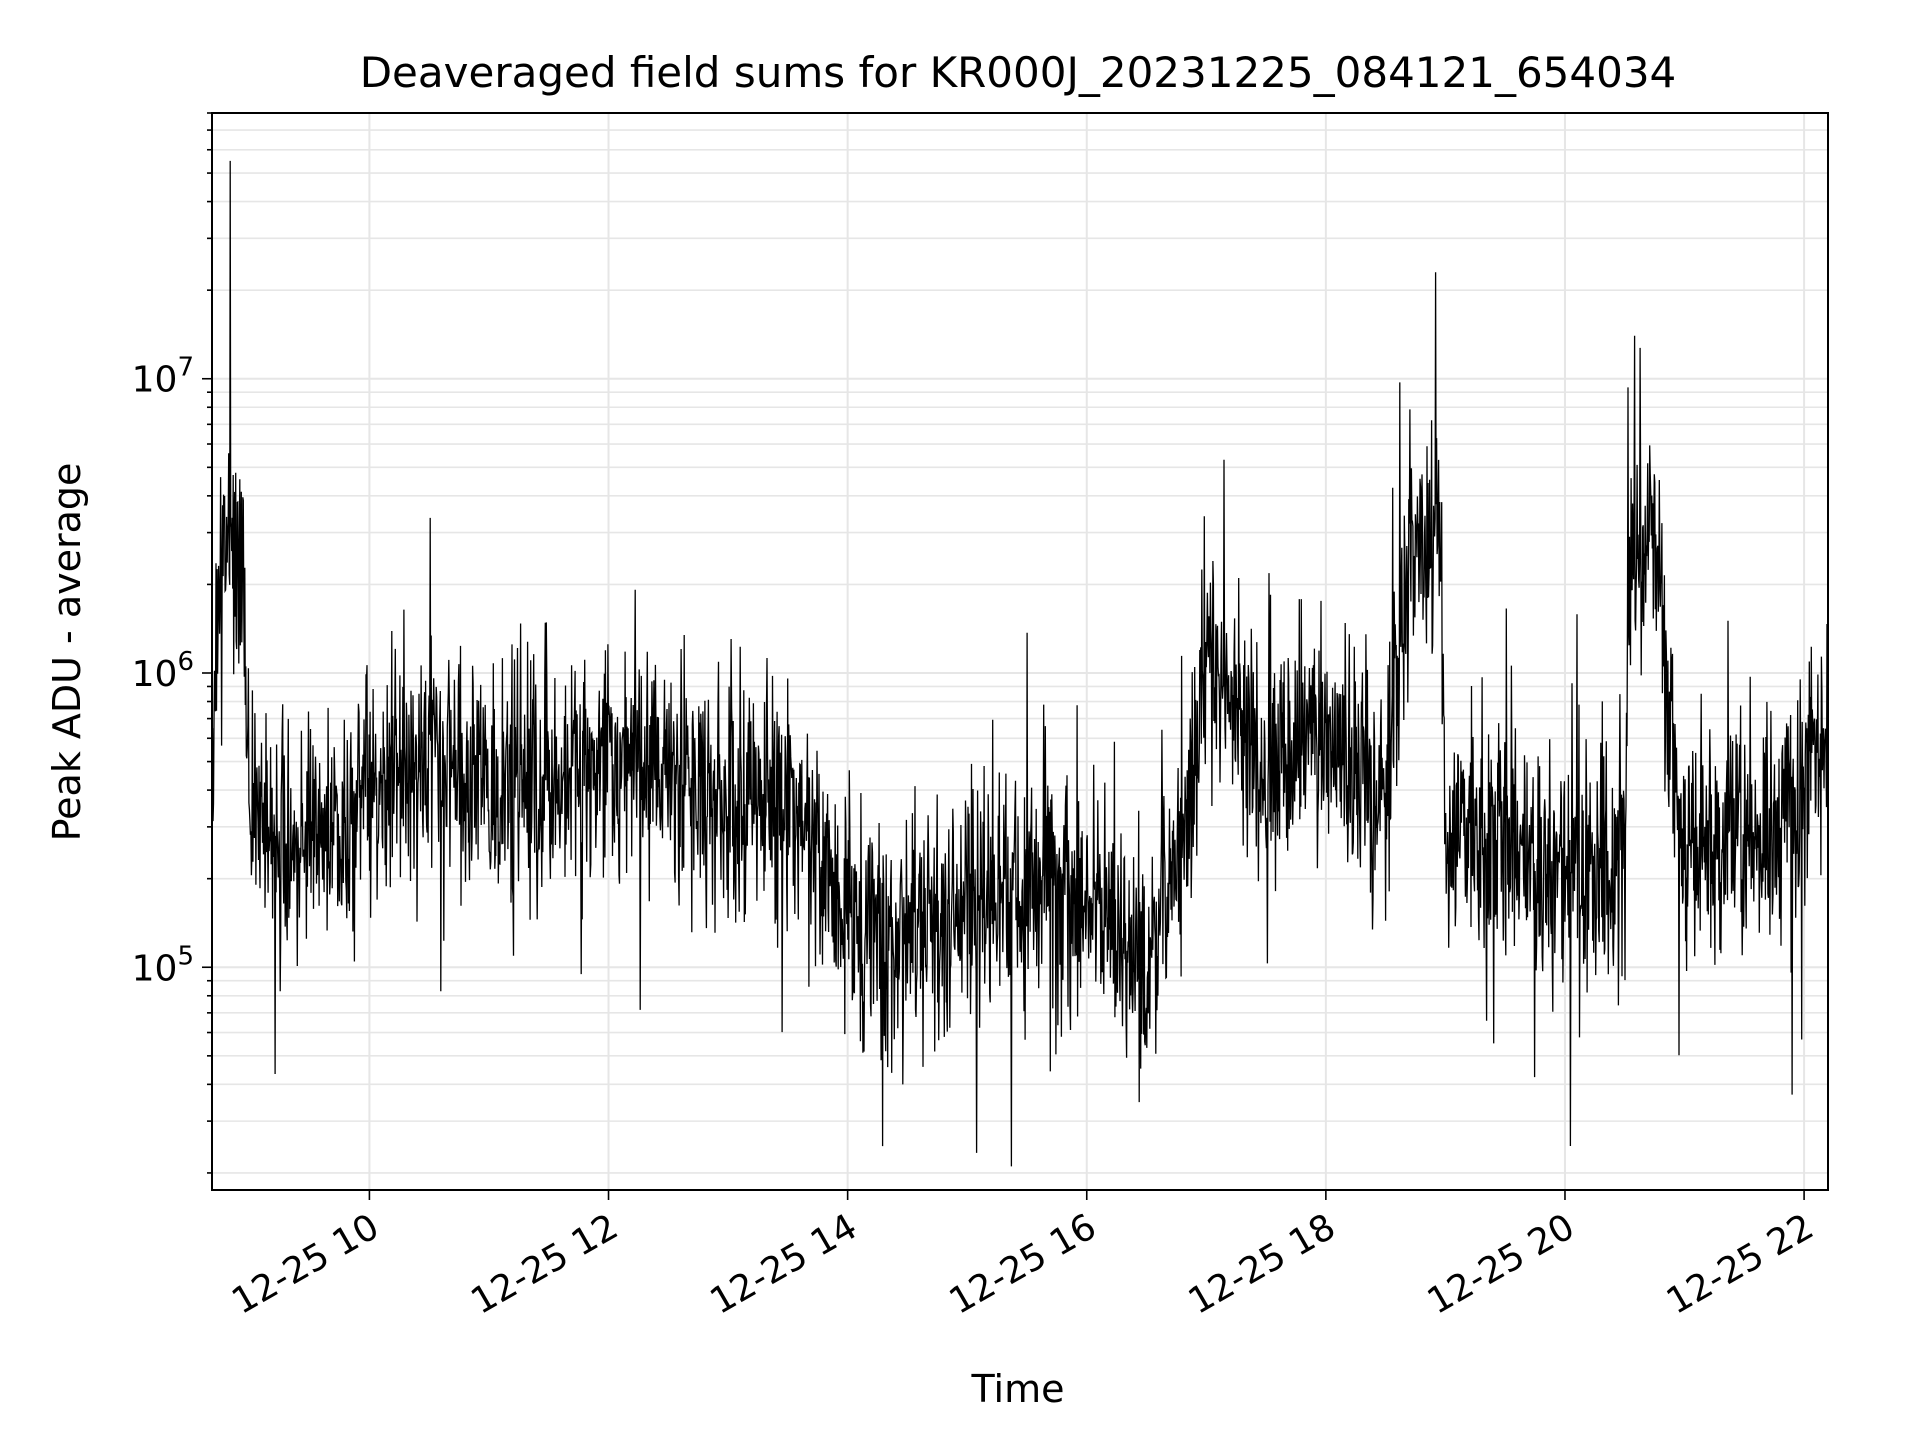  Describe the element at coordinates (1018, 1389) in the screenshot. I see `x-axis-label: Time` at that location.